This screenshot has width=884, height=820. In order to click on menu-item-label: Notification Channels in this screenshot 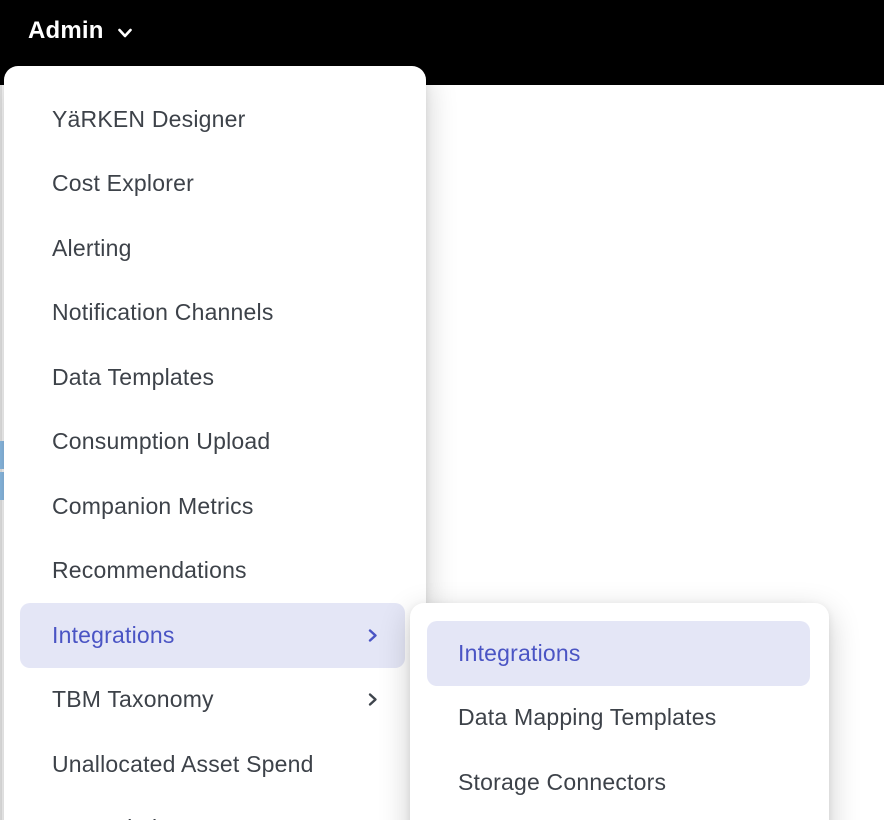, I will do `click(163, 312)`.